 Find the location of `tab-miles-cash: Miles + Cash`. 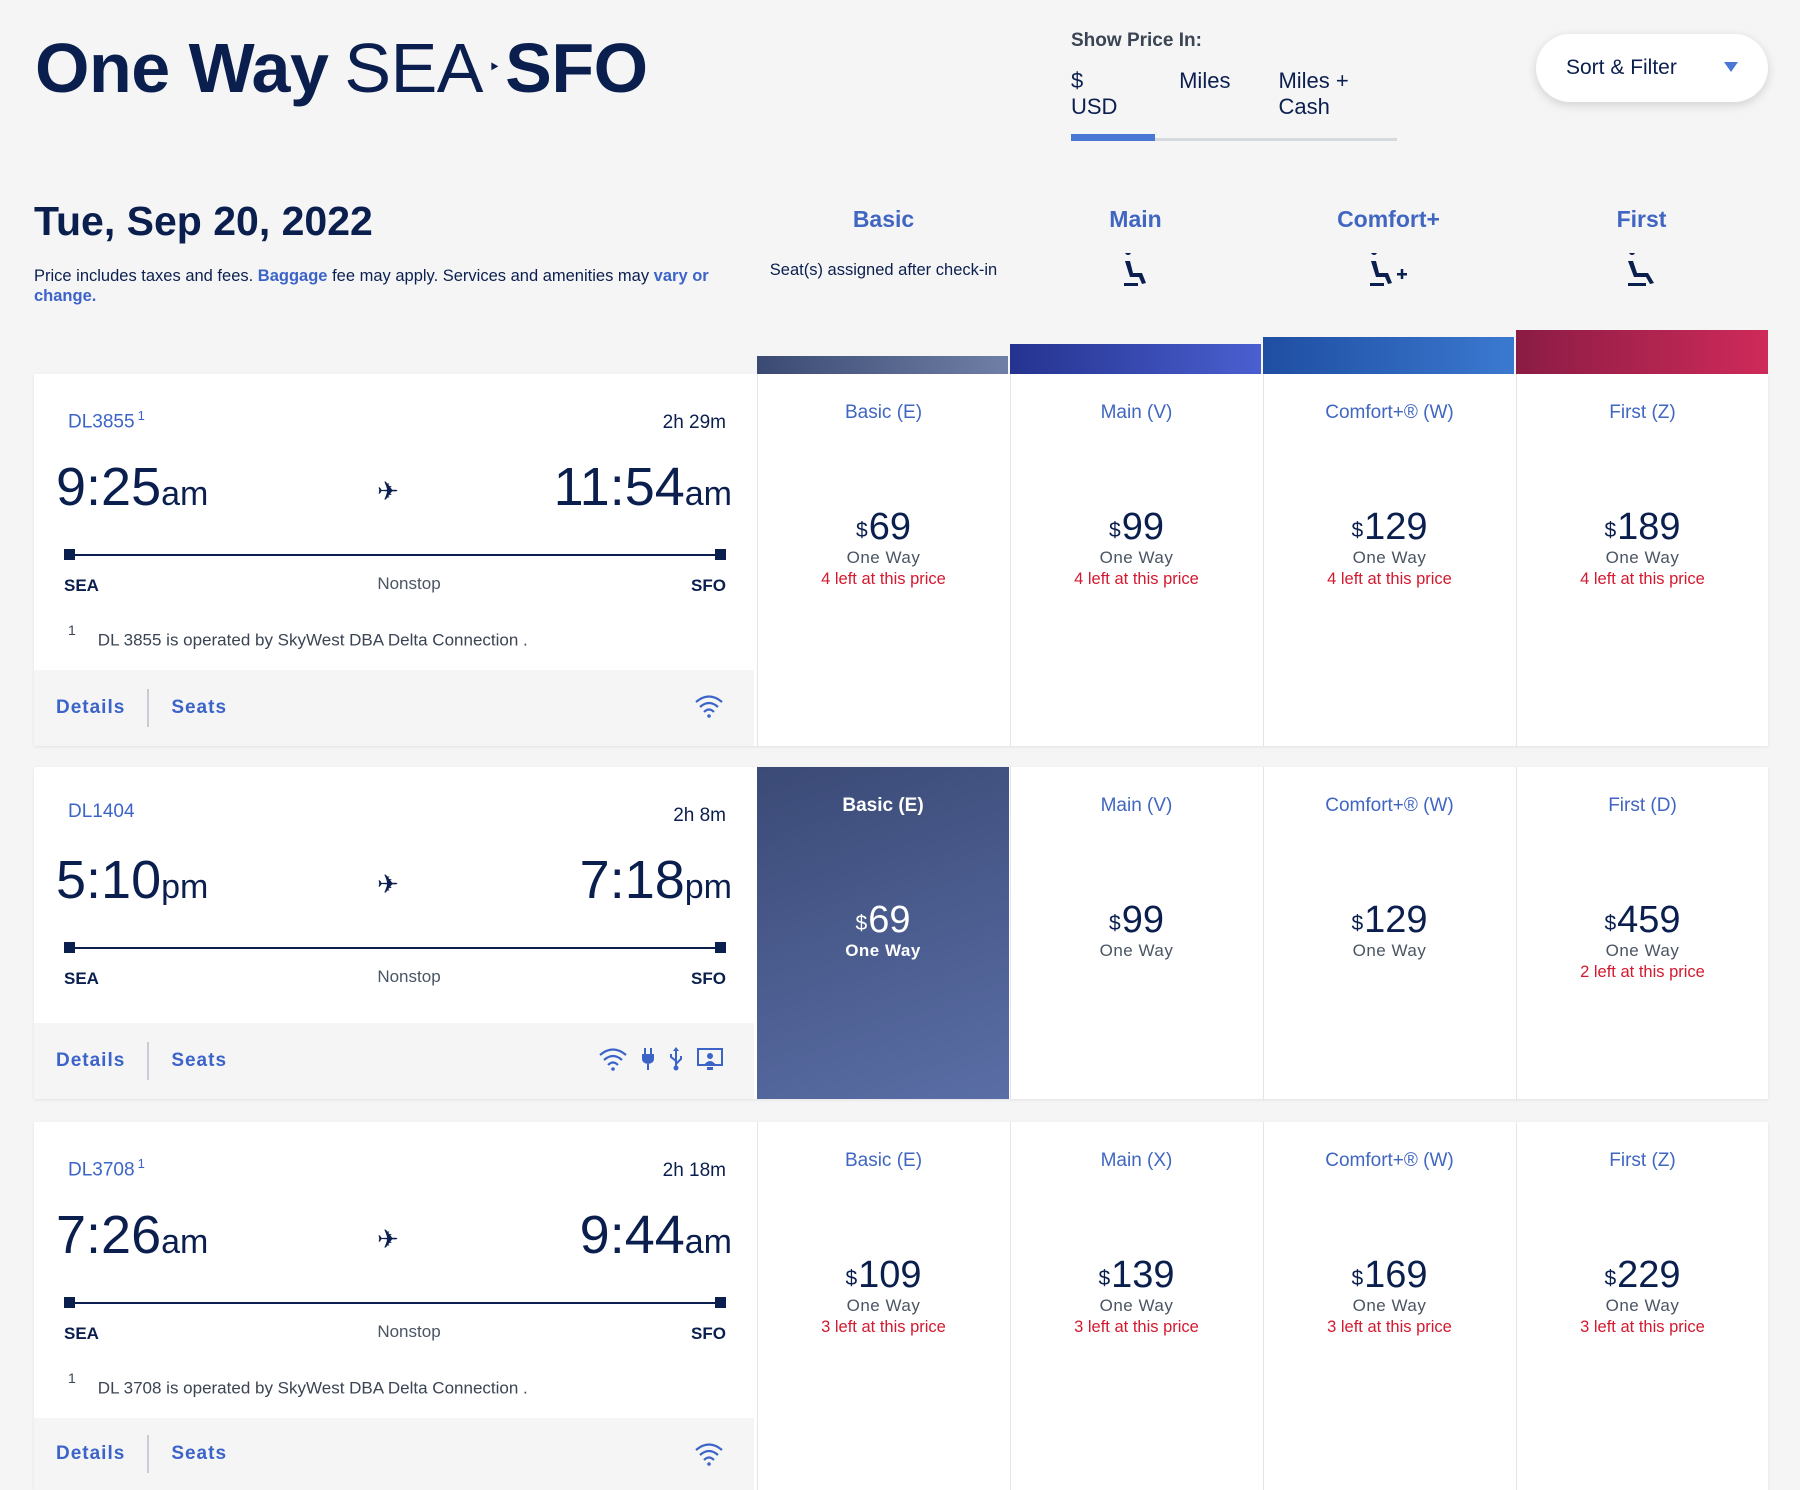

tab-miles-cash: Miles + Cash is located at coordinates (1313, 93).